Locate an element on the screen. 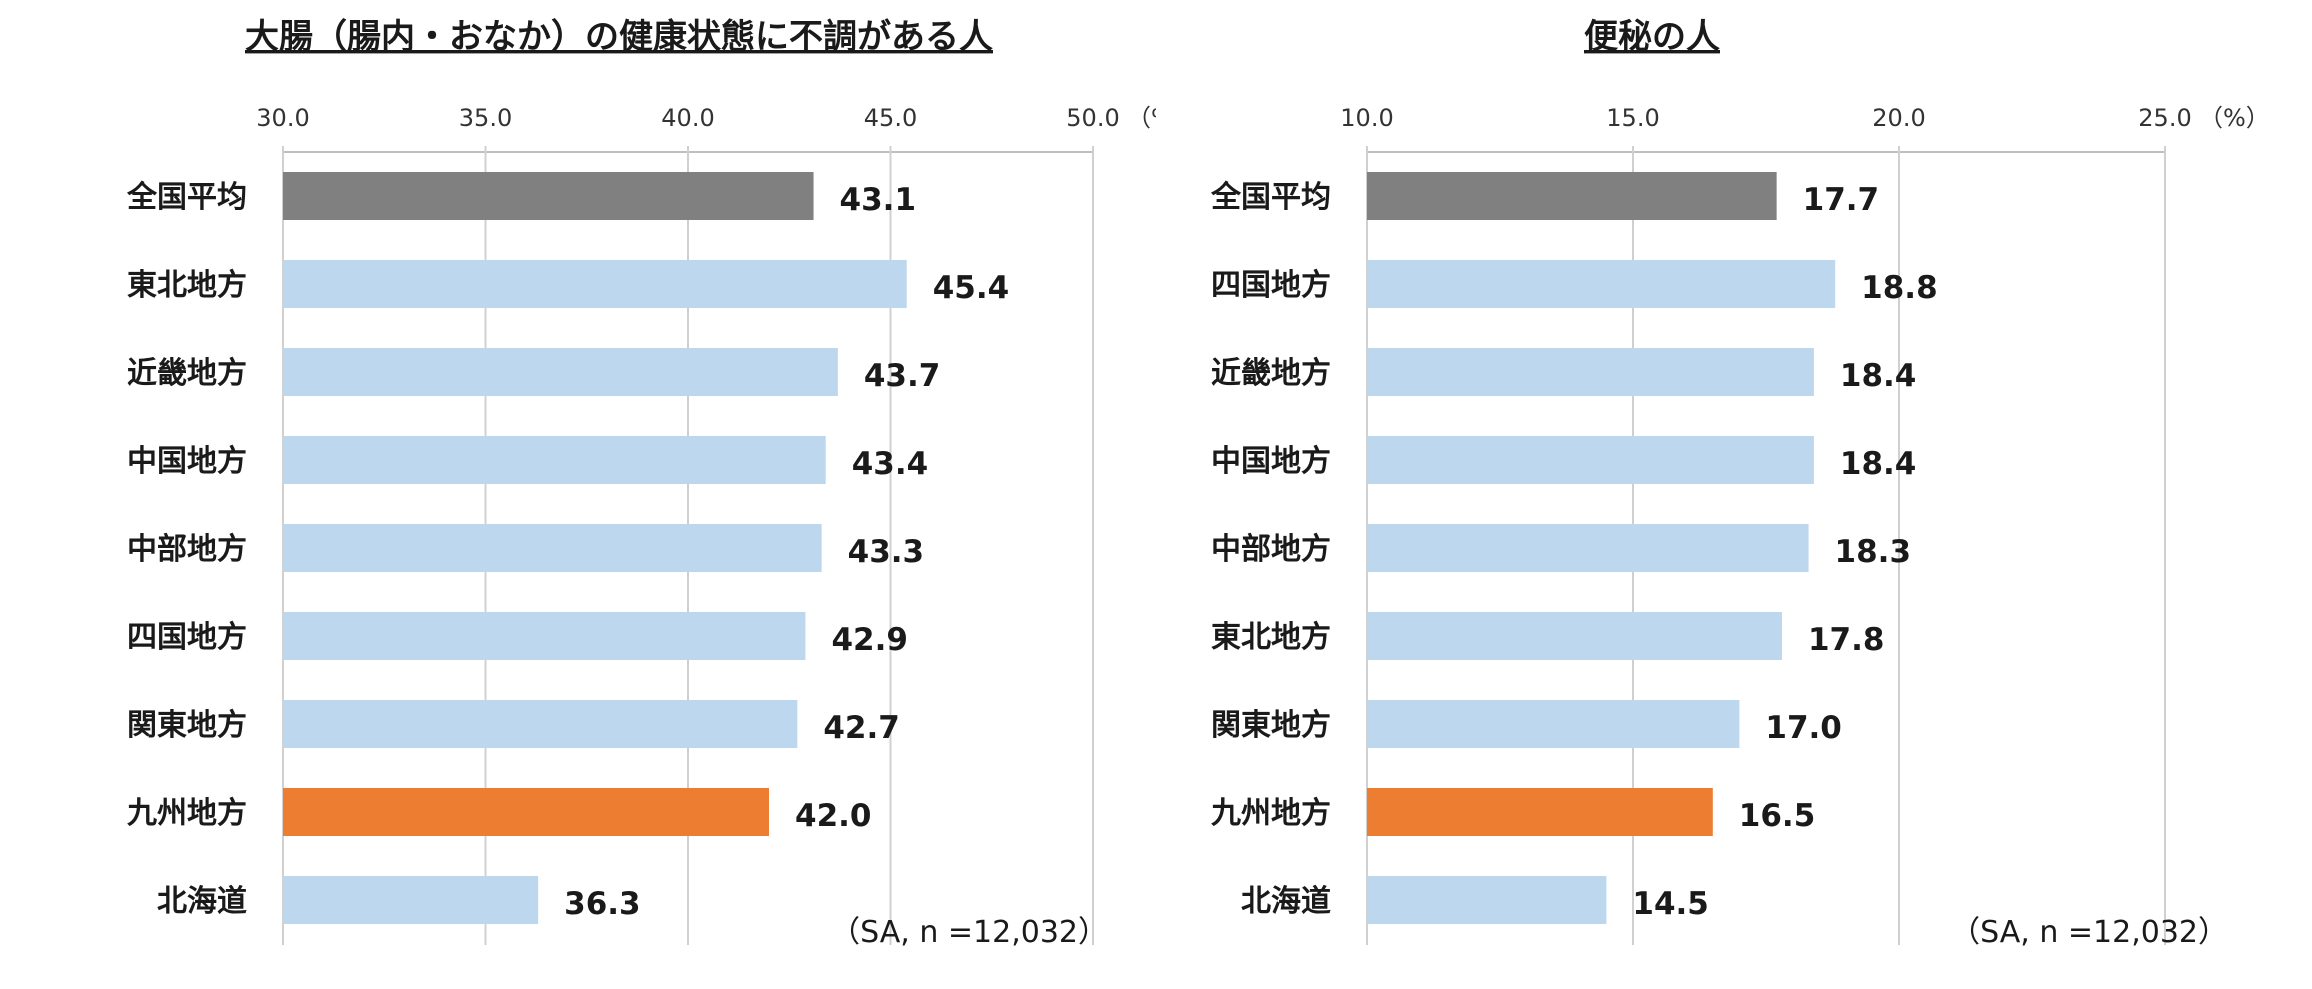 The width and height of the screenshot is (2312, 989). data-label: 14.5 is located at coordinates (1670, 904).